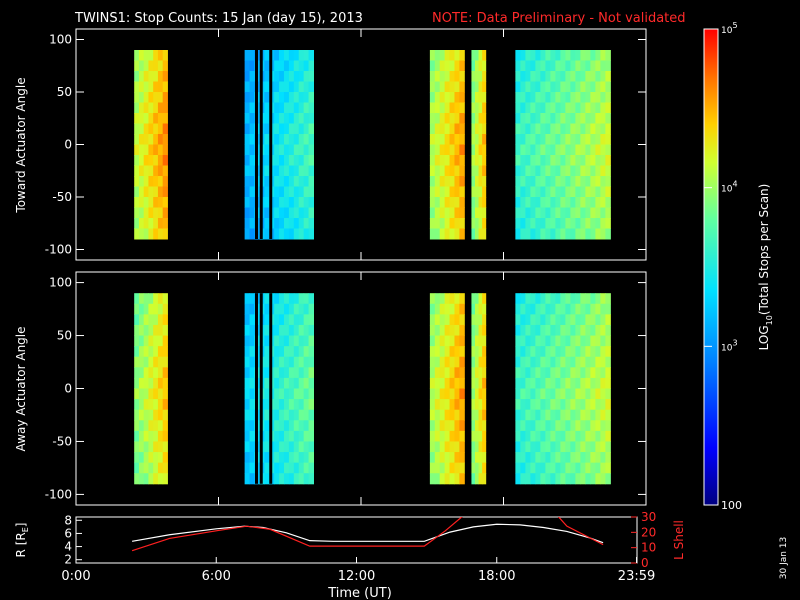  Describe the element at coordinates (559, 18) in the screenshot. I see `data-note: NOTE: Data Preliminary - Not validated` at that location.